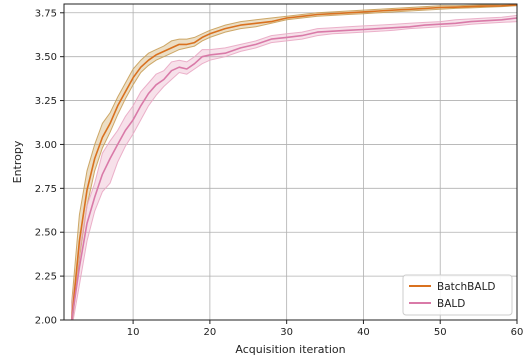  What do you see at coordinates (46, 145) in the screenshot?
I see `y-tick-label: 3.00` at bounding box center [46, 145].